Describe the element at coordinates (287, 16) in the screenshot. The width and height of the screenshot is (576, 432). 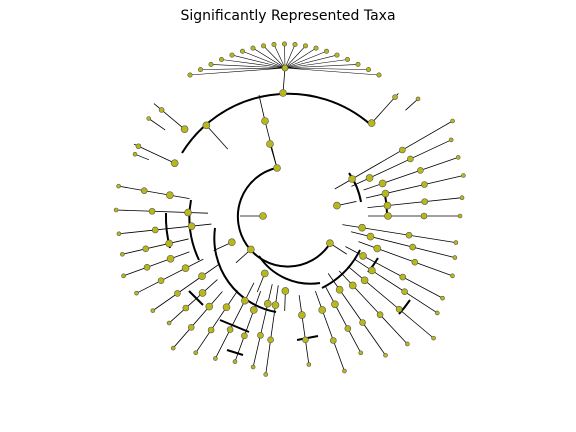
I see `title: Significantly Represented Taxa` at that location.